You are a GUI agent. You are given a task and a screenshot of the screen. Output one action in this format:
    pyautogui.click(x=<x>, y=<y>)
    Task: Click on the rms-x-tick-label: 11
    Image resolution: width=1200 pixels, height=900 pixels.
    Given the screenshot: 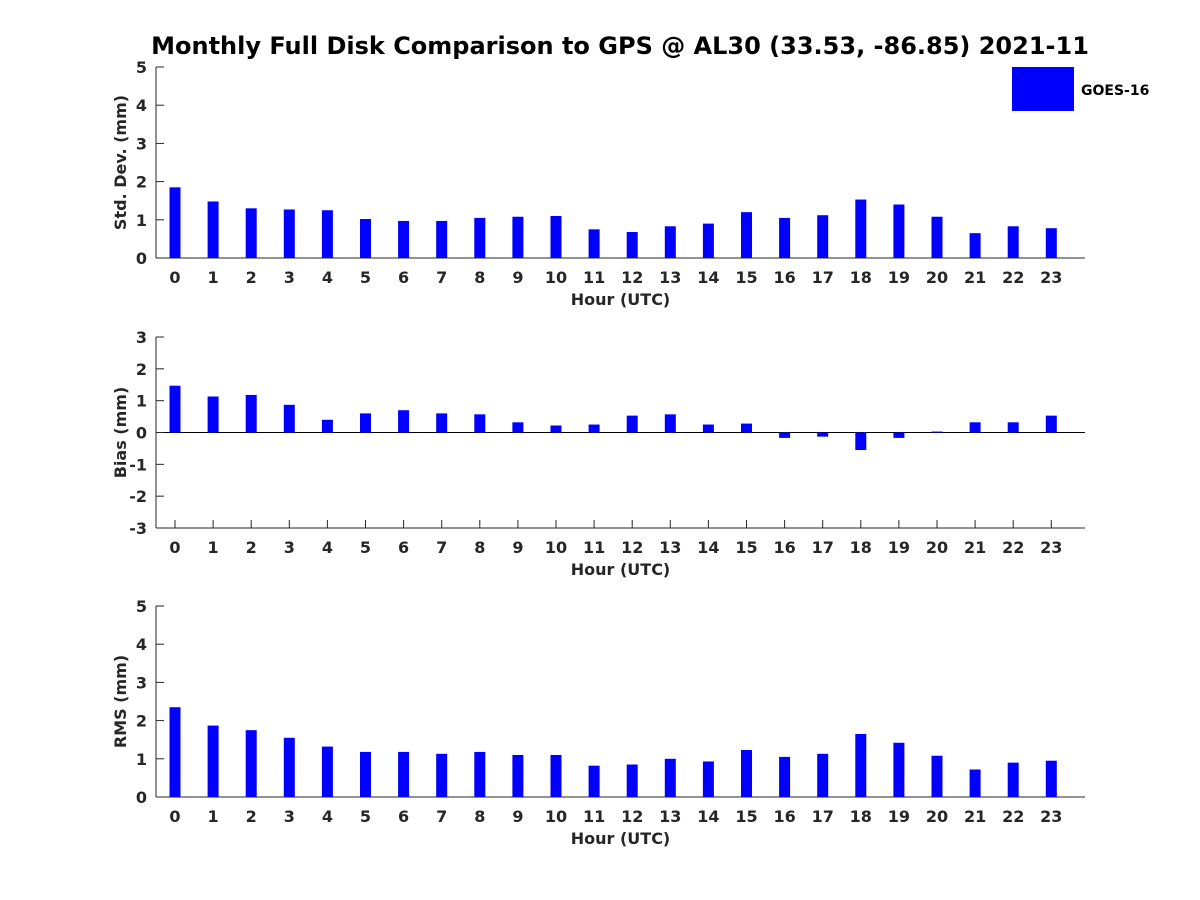 What is the action you would take?
    pyautogui.click(x=594, y=816)
    